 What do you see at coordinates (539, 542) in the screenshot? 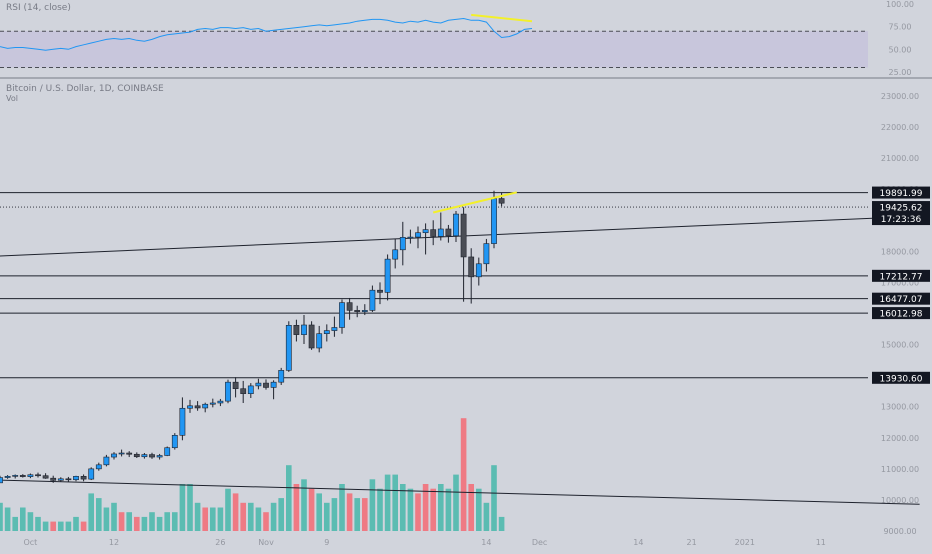
I see `x-tick-label: Dec` at bounding box center [539, 542].